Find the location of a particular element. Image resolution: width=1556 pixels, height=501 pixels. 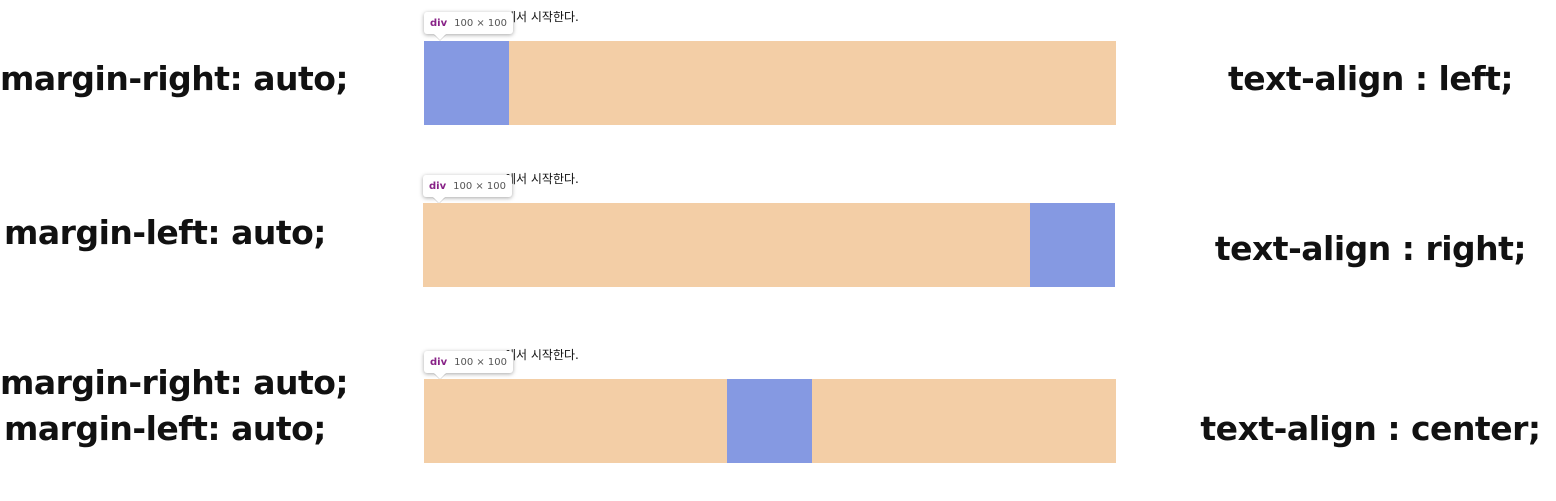

margin-label-1: margin-right: auto; is located at coordinates (174, 79).